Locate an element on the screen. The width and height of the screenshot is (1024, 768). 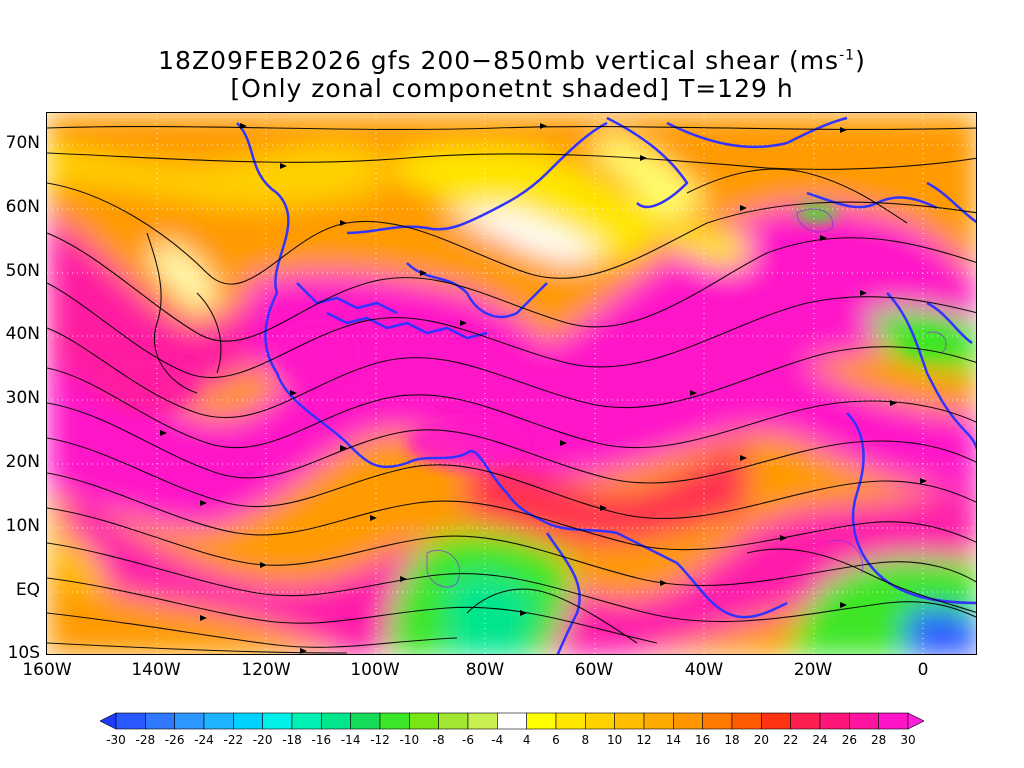
greenland-east is located at coordinates (757, 132).